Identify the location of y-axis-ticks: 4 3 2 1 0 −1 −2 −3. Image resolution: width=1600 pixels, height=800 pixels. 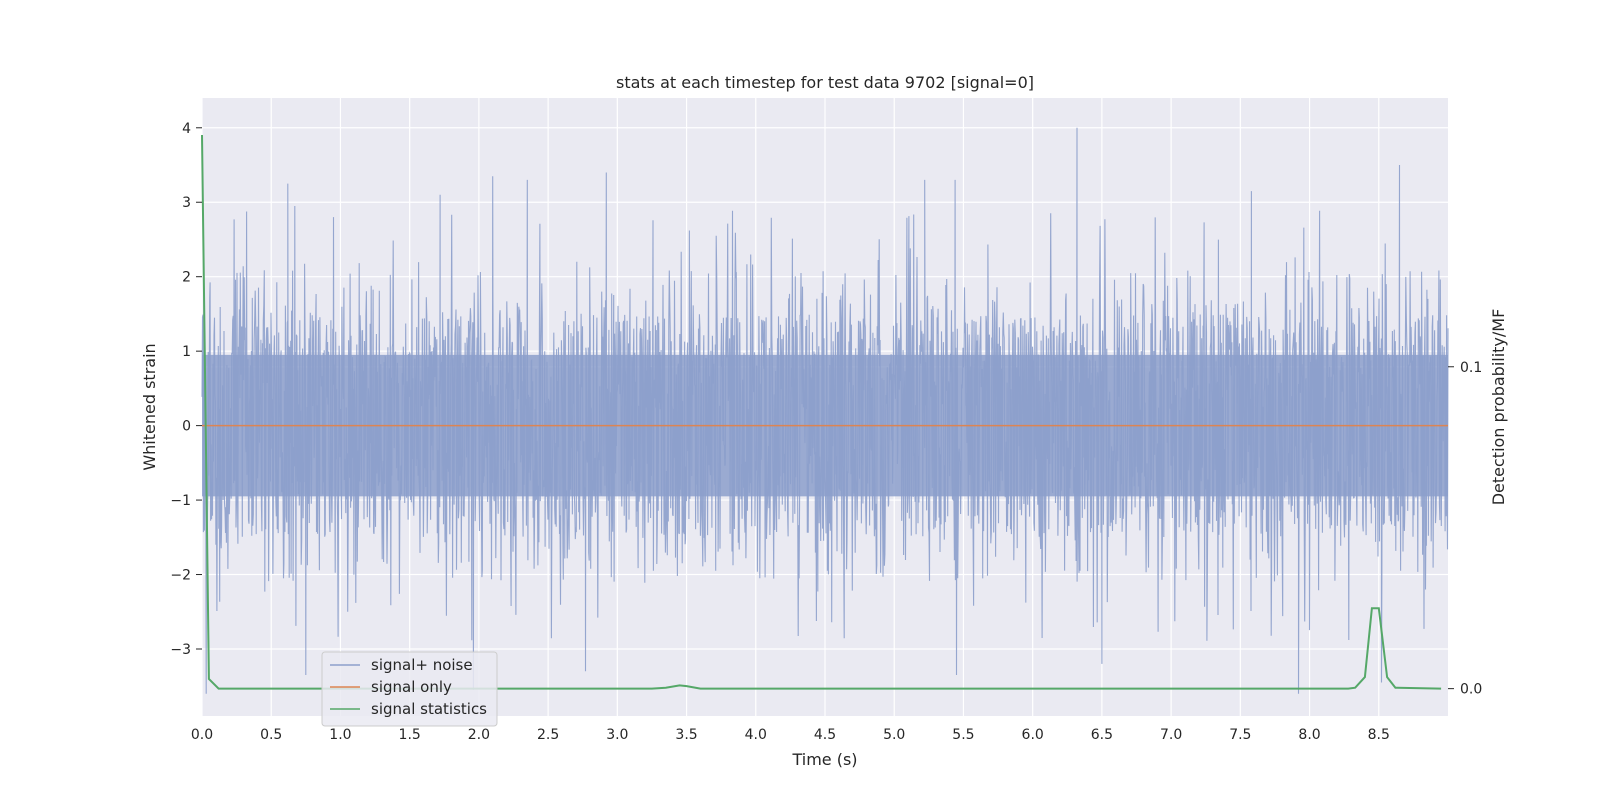
(186, 389).